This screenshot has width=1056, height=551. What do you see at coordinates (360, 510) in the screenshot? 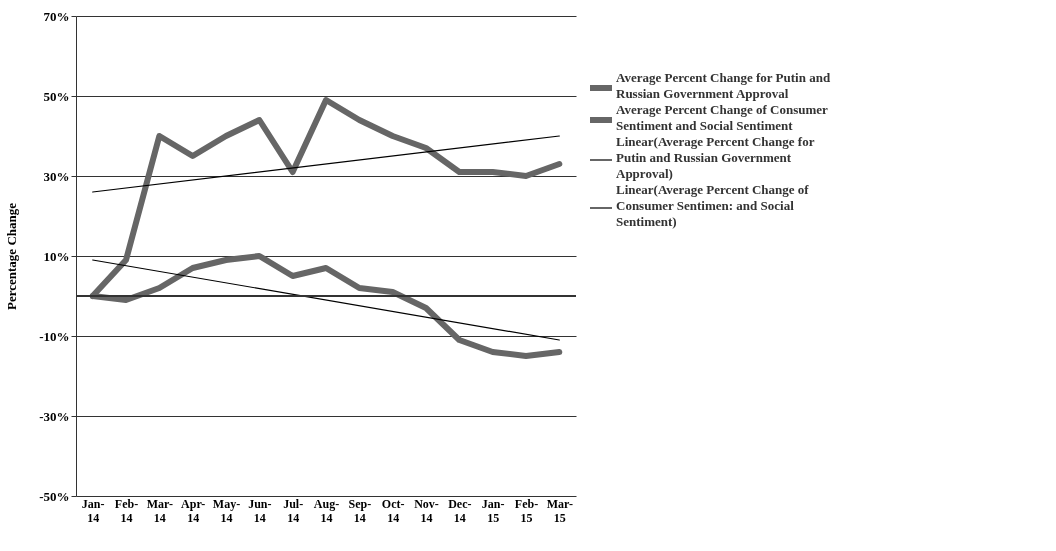
I see `x-tick-label: Sep-14` at bounding box center [360, 510].